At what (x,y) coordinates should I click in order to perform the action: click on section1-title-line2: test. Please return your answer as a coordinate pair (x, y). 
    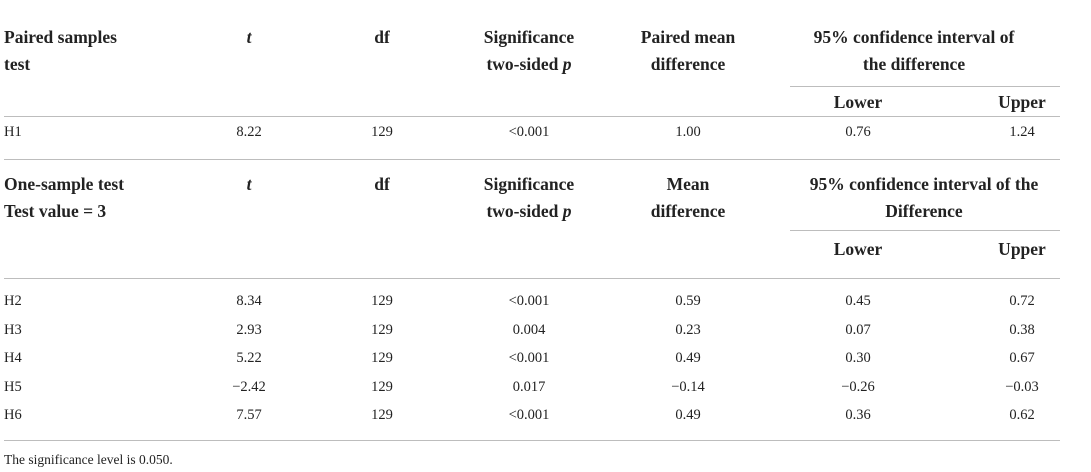
    Looking at the image, I should click on (17, 64).